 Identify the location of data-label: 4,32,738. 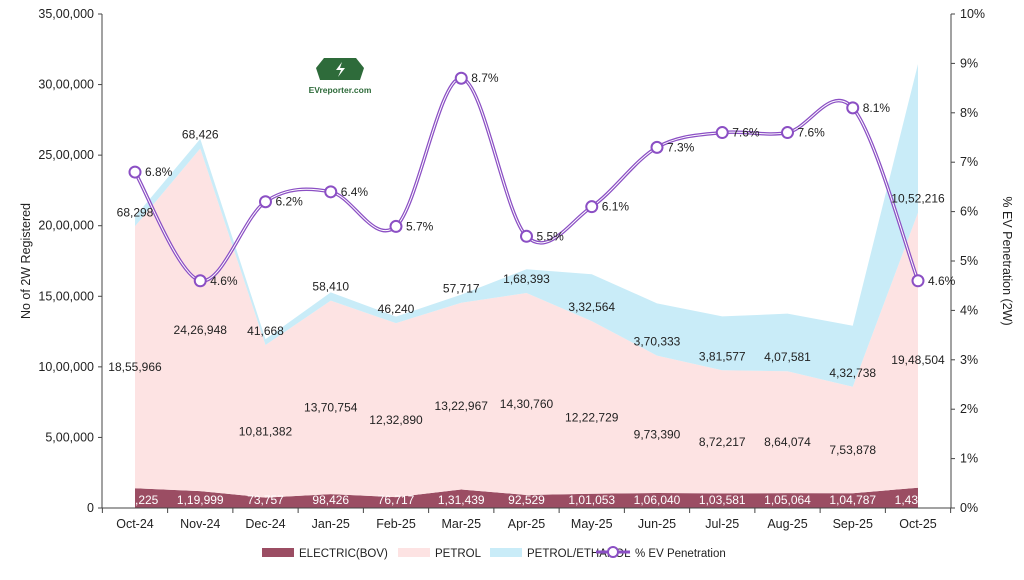
(852, 373).